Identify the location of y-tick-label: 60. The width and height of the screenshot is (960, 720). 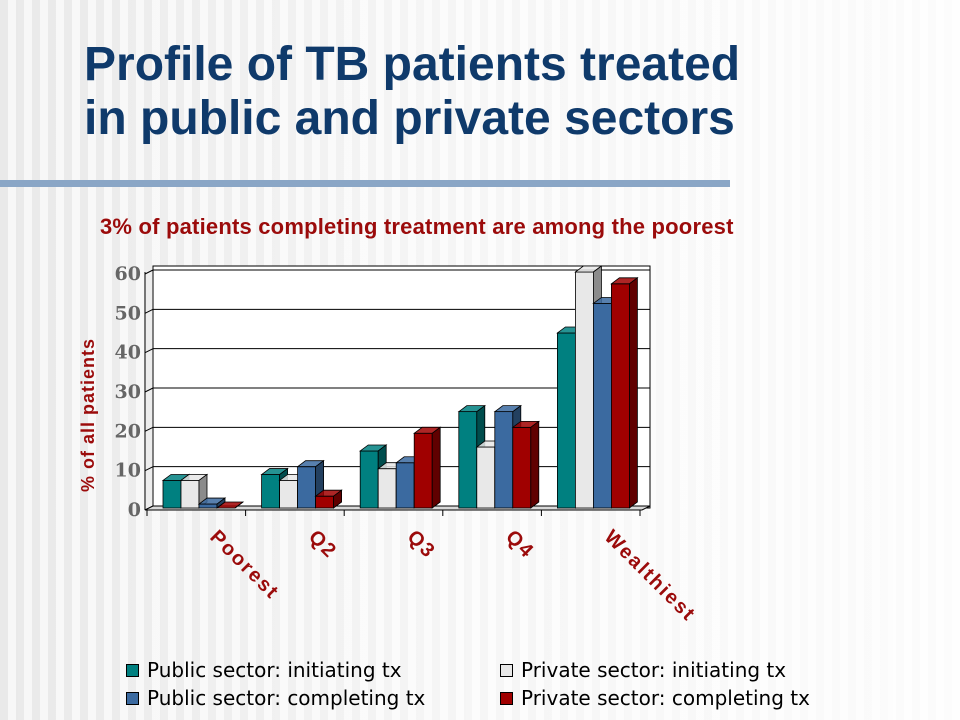
(128, 274).